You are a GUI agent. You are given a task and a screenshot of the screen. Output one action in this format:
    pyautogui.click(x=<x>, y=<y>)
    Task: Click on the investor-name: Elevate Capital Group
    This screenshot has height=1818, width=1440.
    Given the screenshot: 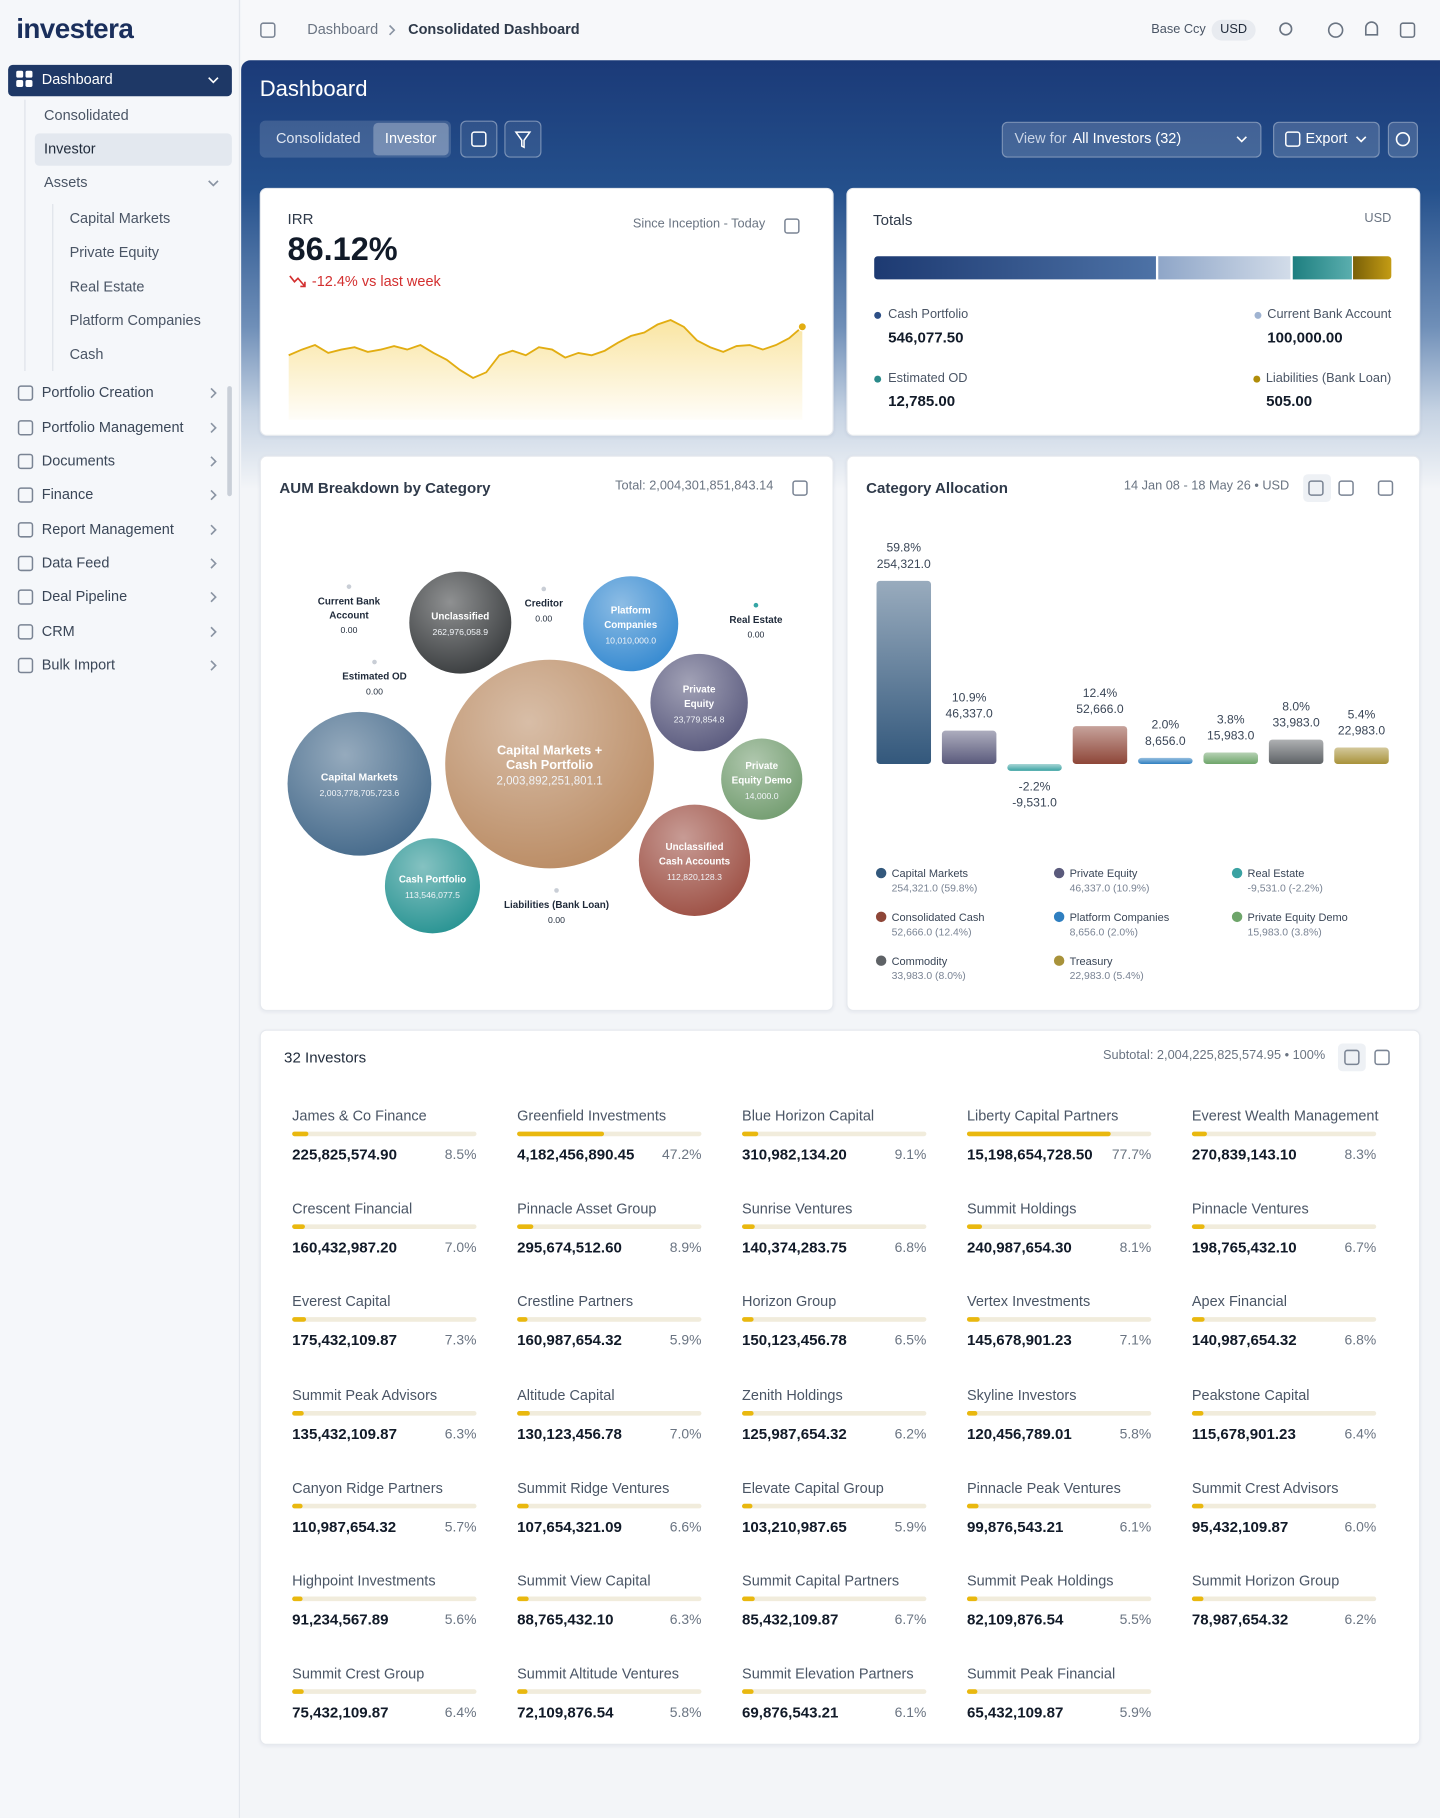 What is the action you would take?
    pyautogui.click(x=813, y=1487)
    